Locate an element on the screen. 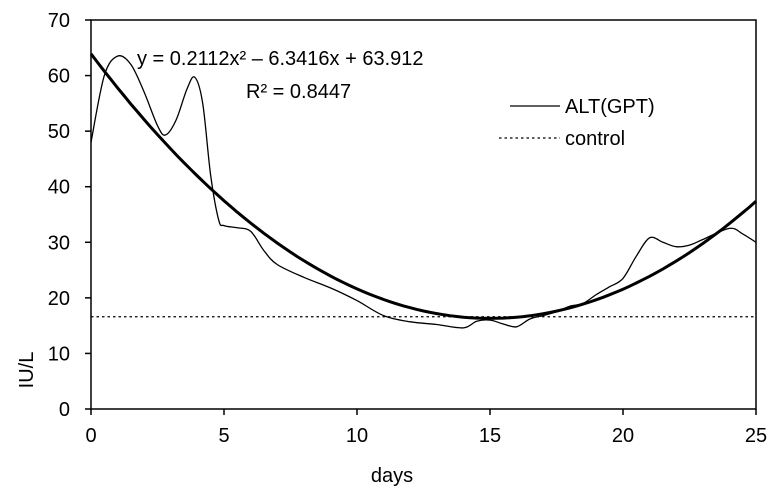  y-tick-label: 50 is located at coordinates (59, 132).